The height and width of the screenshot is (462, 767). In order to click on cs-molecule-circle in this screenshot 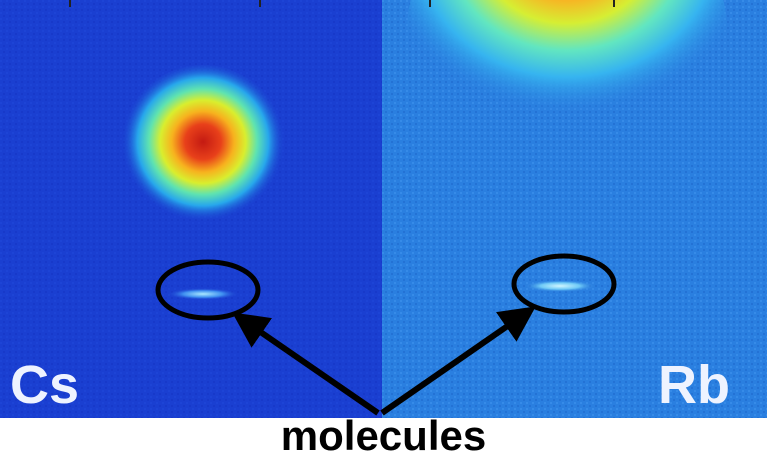, I will do `click(208, 290)`.